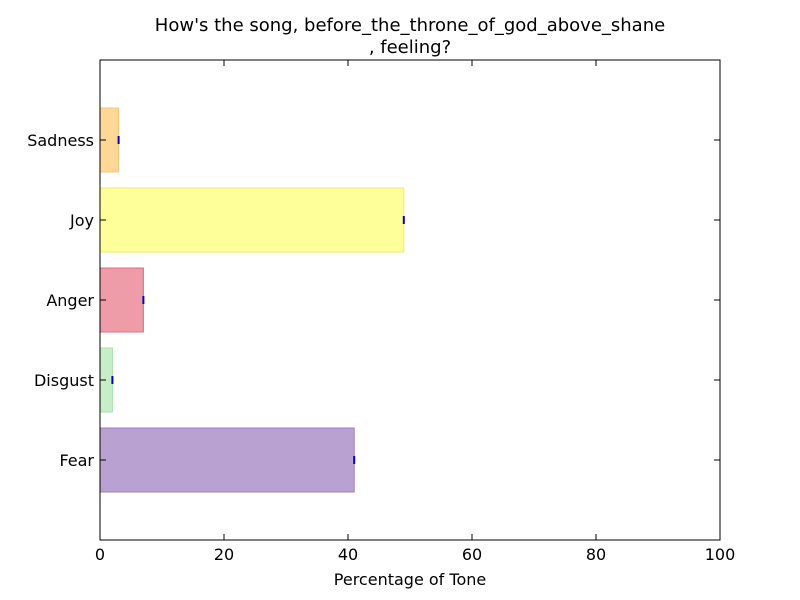 The height and width of the screenshot is (600, 800). I want to click on x-tick-label: 60, so click(472, 554).